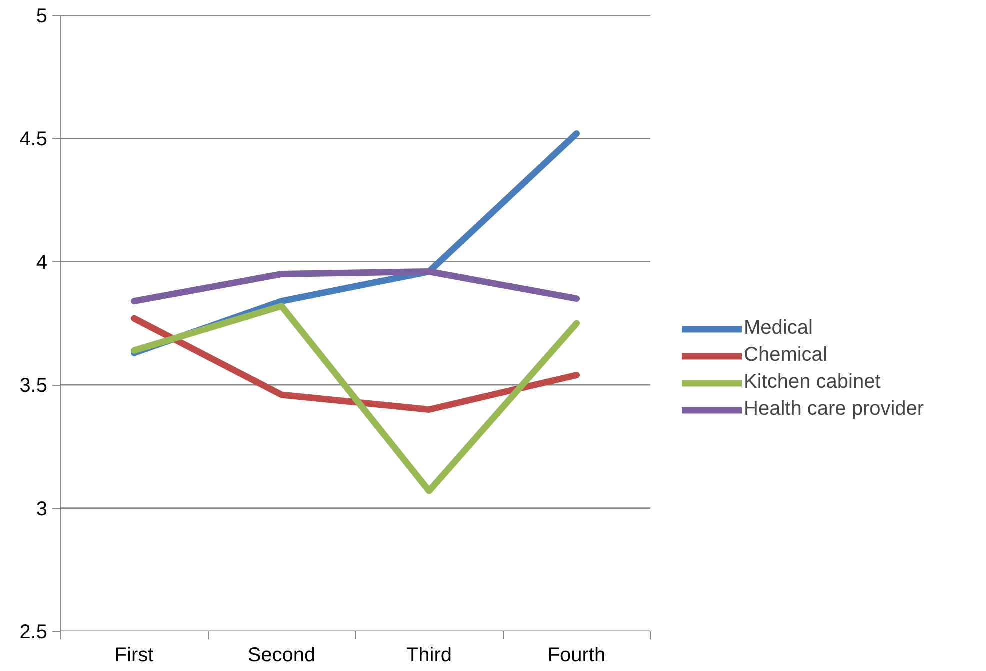 The height and width of the screenshot is (671, 986). Describe the element at coordinates (34, 386) in the screenshot. I see `y-tick-label: 3.5` at that location.